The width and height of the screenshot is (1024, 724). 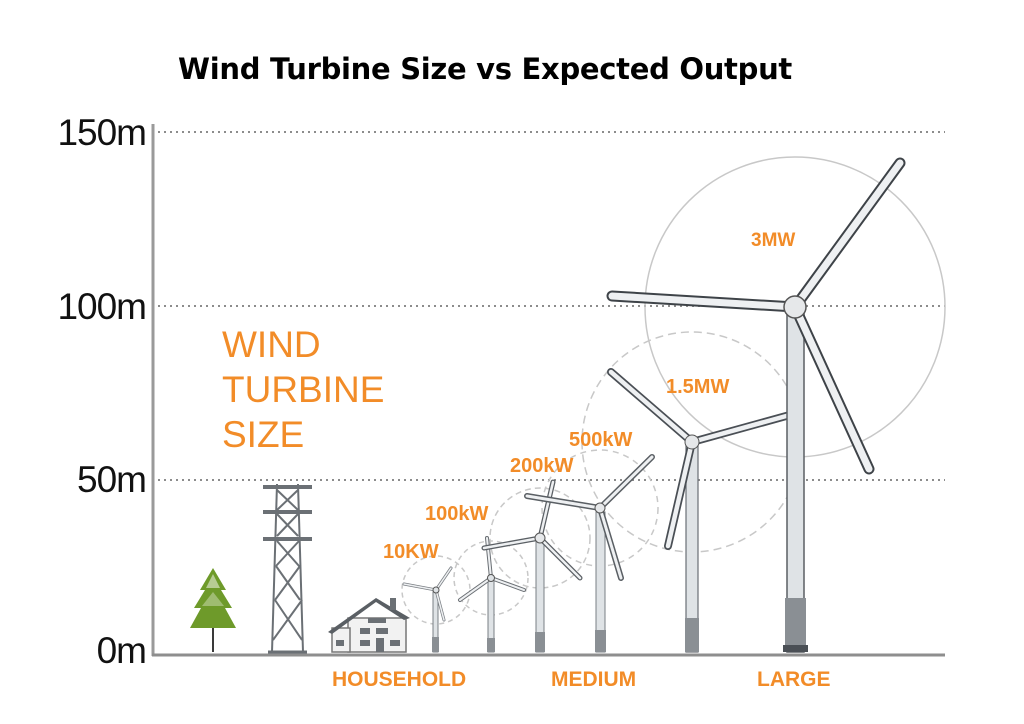 What do you see at coordinates (213, 610) in the screenshot?
I see `tree-icon` at bounding box center [213, 610].